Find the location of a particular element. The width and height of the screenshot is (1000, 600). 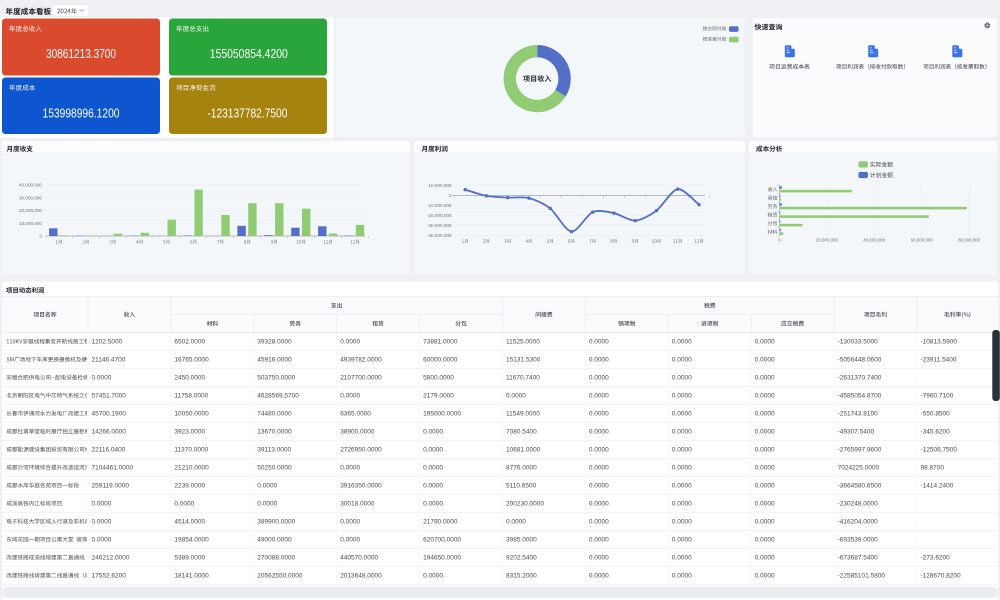

svg-text: 20,000,000 is located at coordinates (827, 240).